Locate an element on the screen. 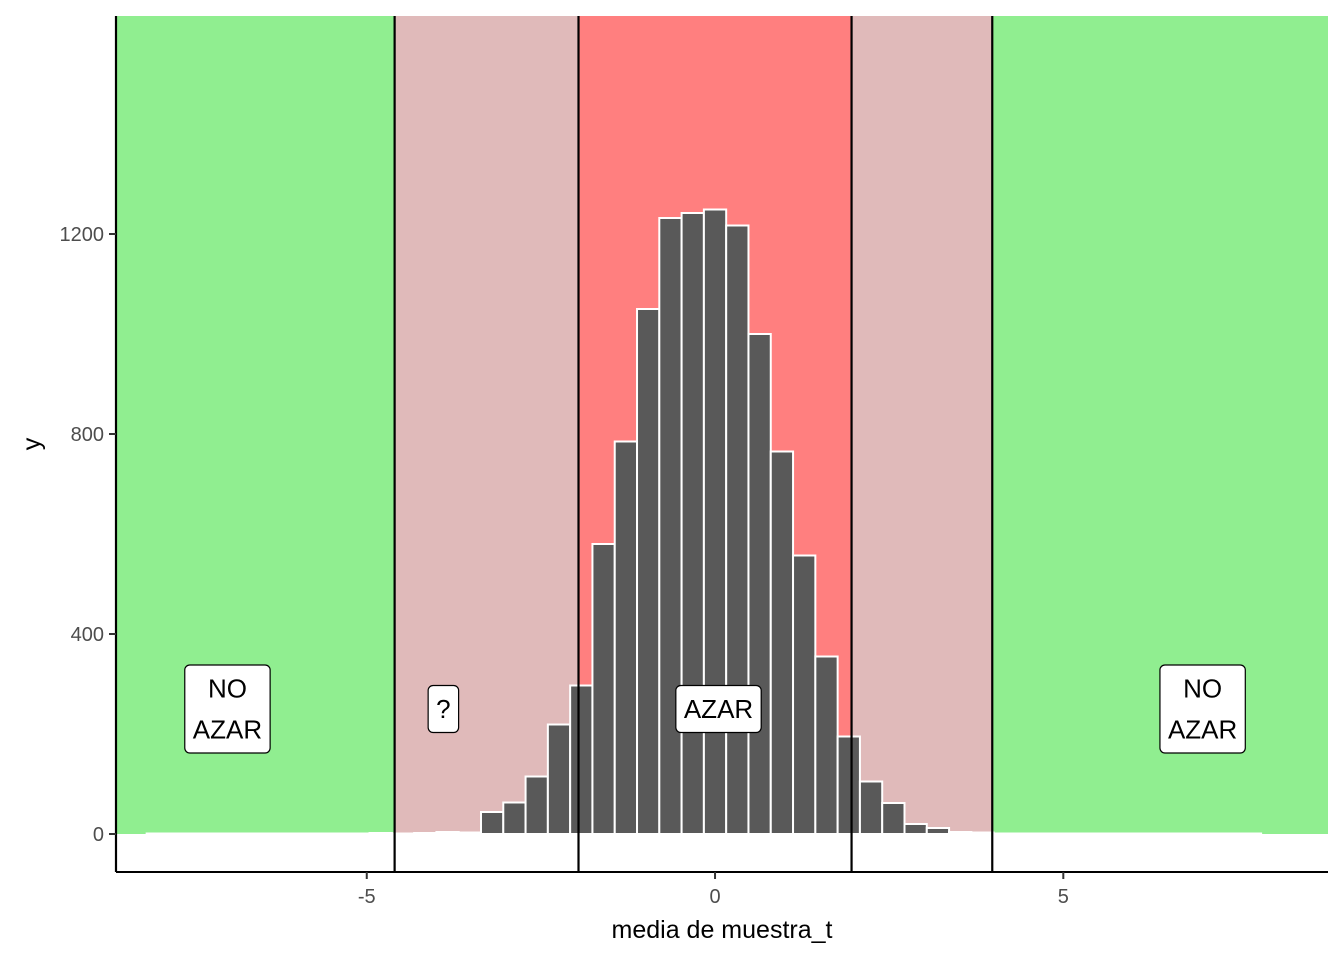 Image resolution: width=1344 pixels, height=960 pixels. x-axis-ticks: -5 0 5 is located at coordinates (713, 890).